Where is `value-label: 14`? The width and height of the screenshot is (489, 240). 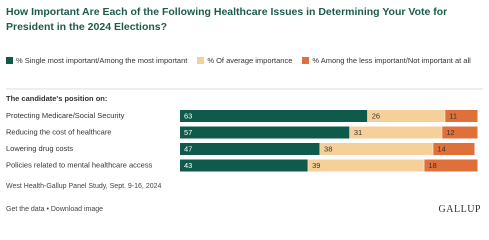 value-label: 14 is located at coordinates (441, 148).